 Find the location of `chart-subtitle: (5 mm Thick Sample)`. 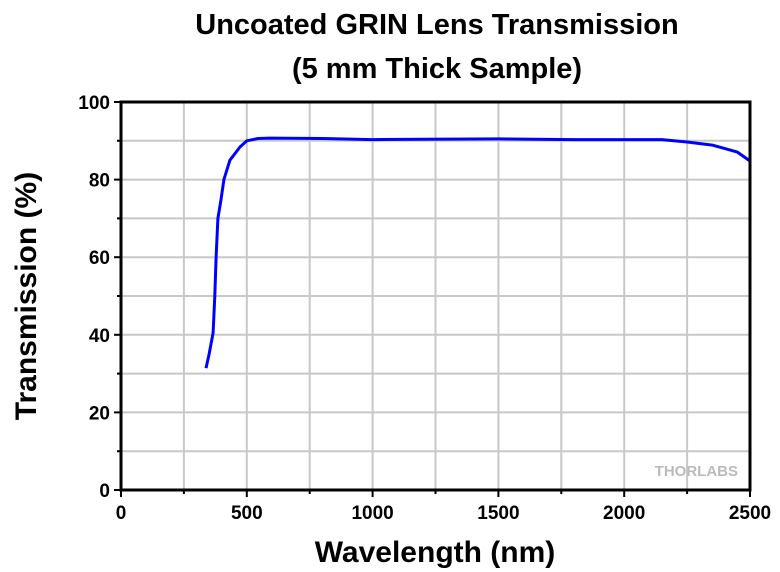

chart-subtitle: (5 mm Thick Sample) is located at coordinates (437, 69).